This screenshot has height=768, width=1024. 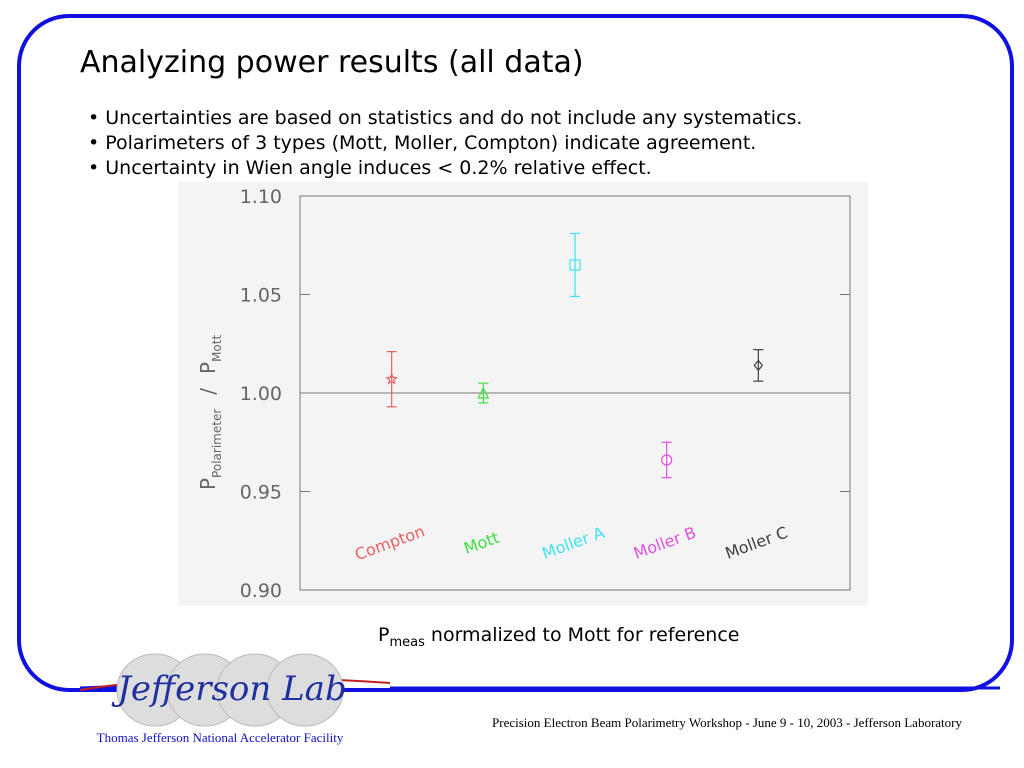 I want to click on logo: Jefferson Lab, so click(x=235, y=690).